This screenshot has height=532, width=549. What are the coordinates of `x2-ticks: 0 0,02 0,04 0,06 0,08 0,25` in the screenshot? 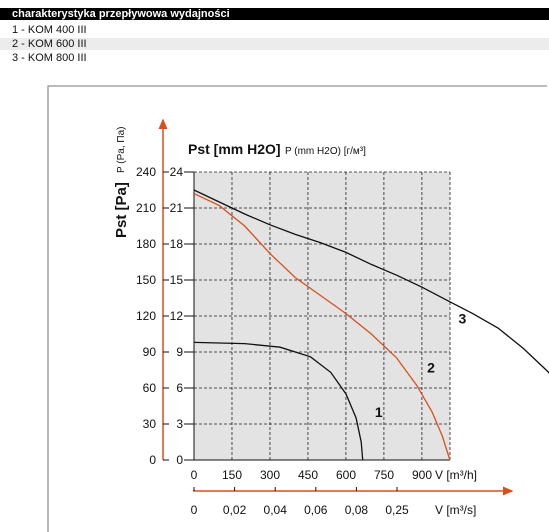 It's located at (300, 502).